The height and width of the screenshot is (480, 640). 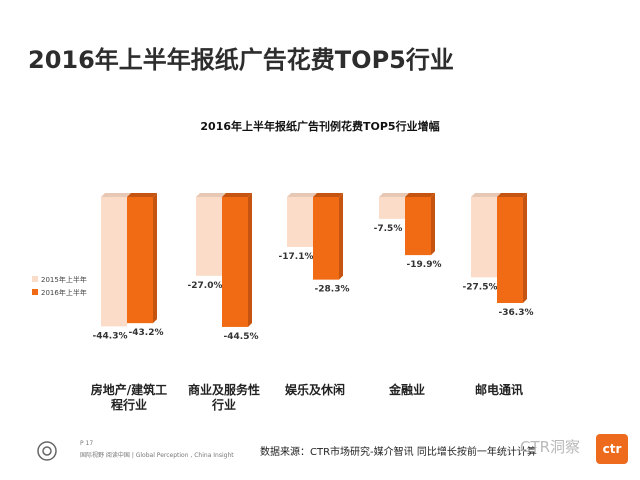 I want to click on category-label: 程行业, so click(x=129, y=404).